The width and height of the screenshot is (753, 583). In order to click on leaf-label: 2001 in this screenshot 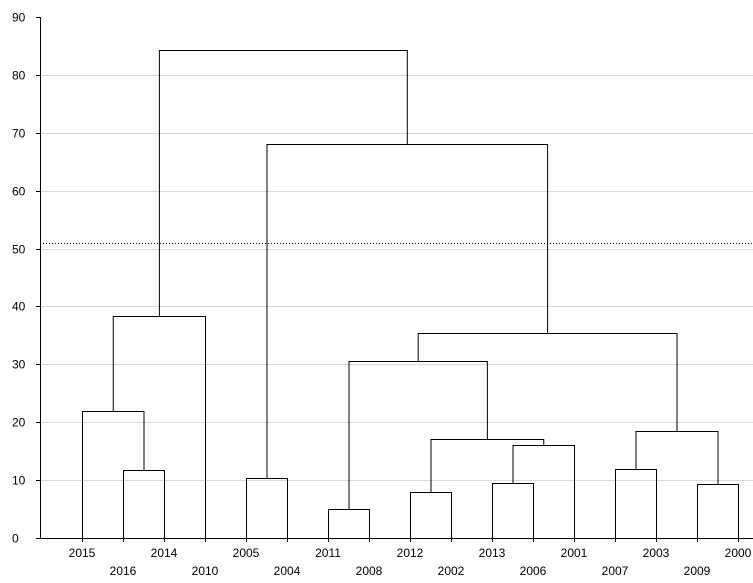, I will do `click(574, 553)`.